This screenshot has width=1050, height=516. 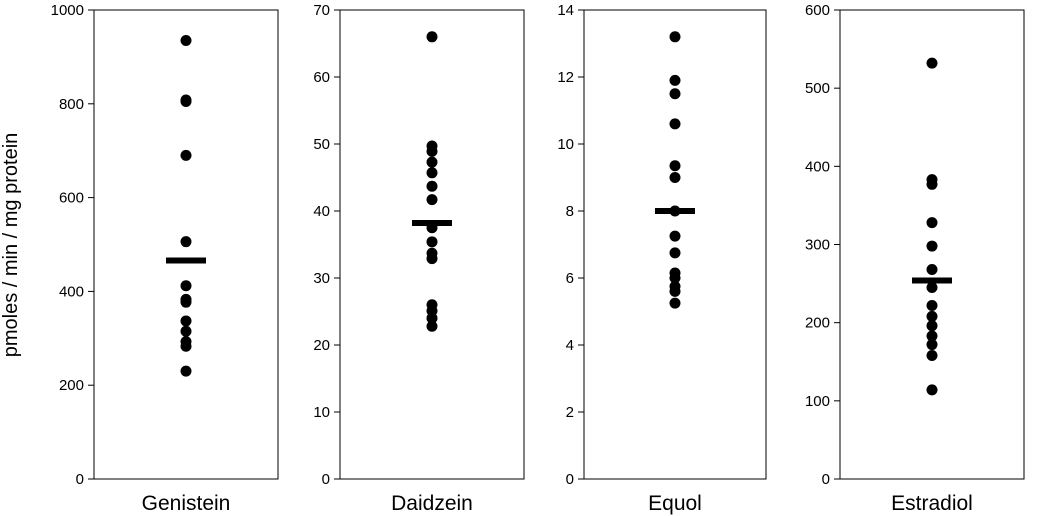 What do you see at coordinates (321, 144) in the screenshot?
I see `y-tick-label: 50` at bounding box center [321, 144].